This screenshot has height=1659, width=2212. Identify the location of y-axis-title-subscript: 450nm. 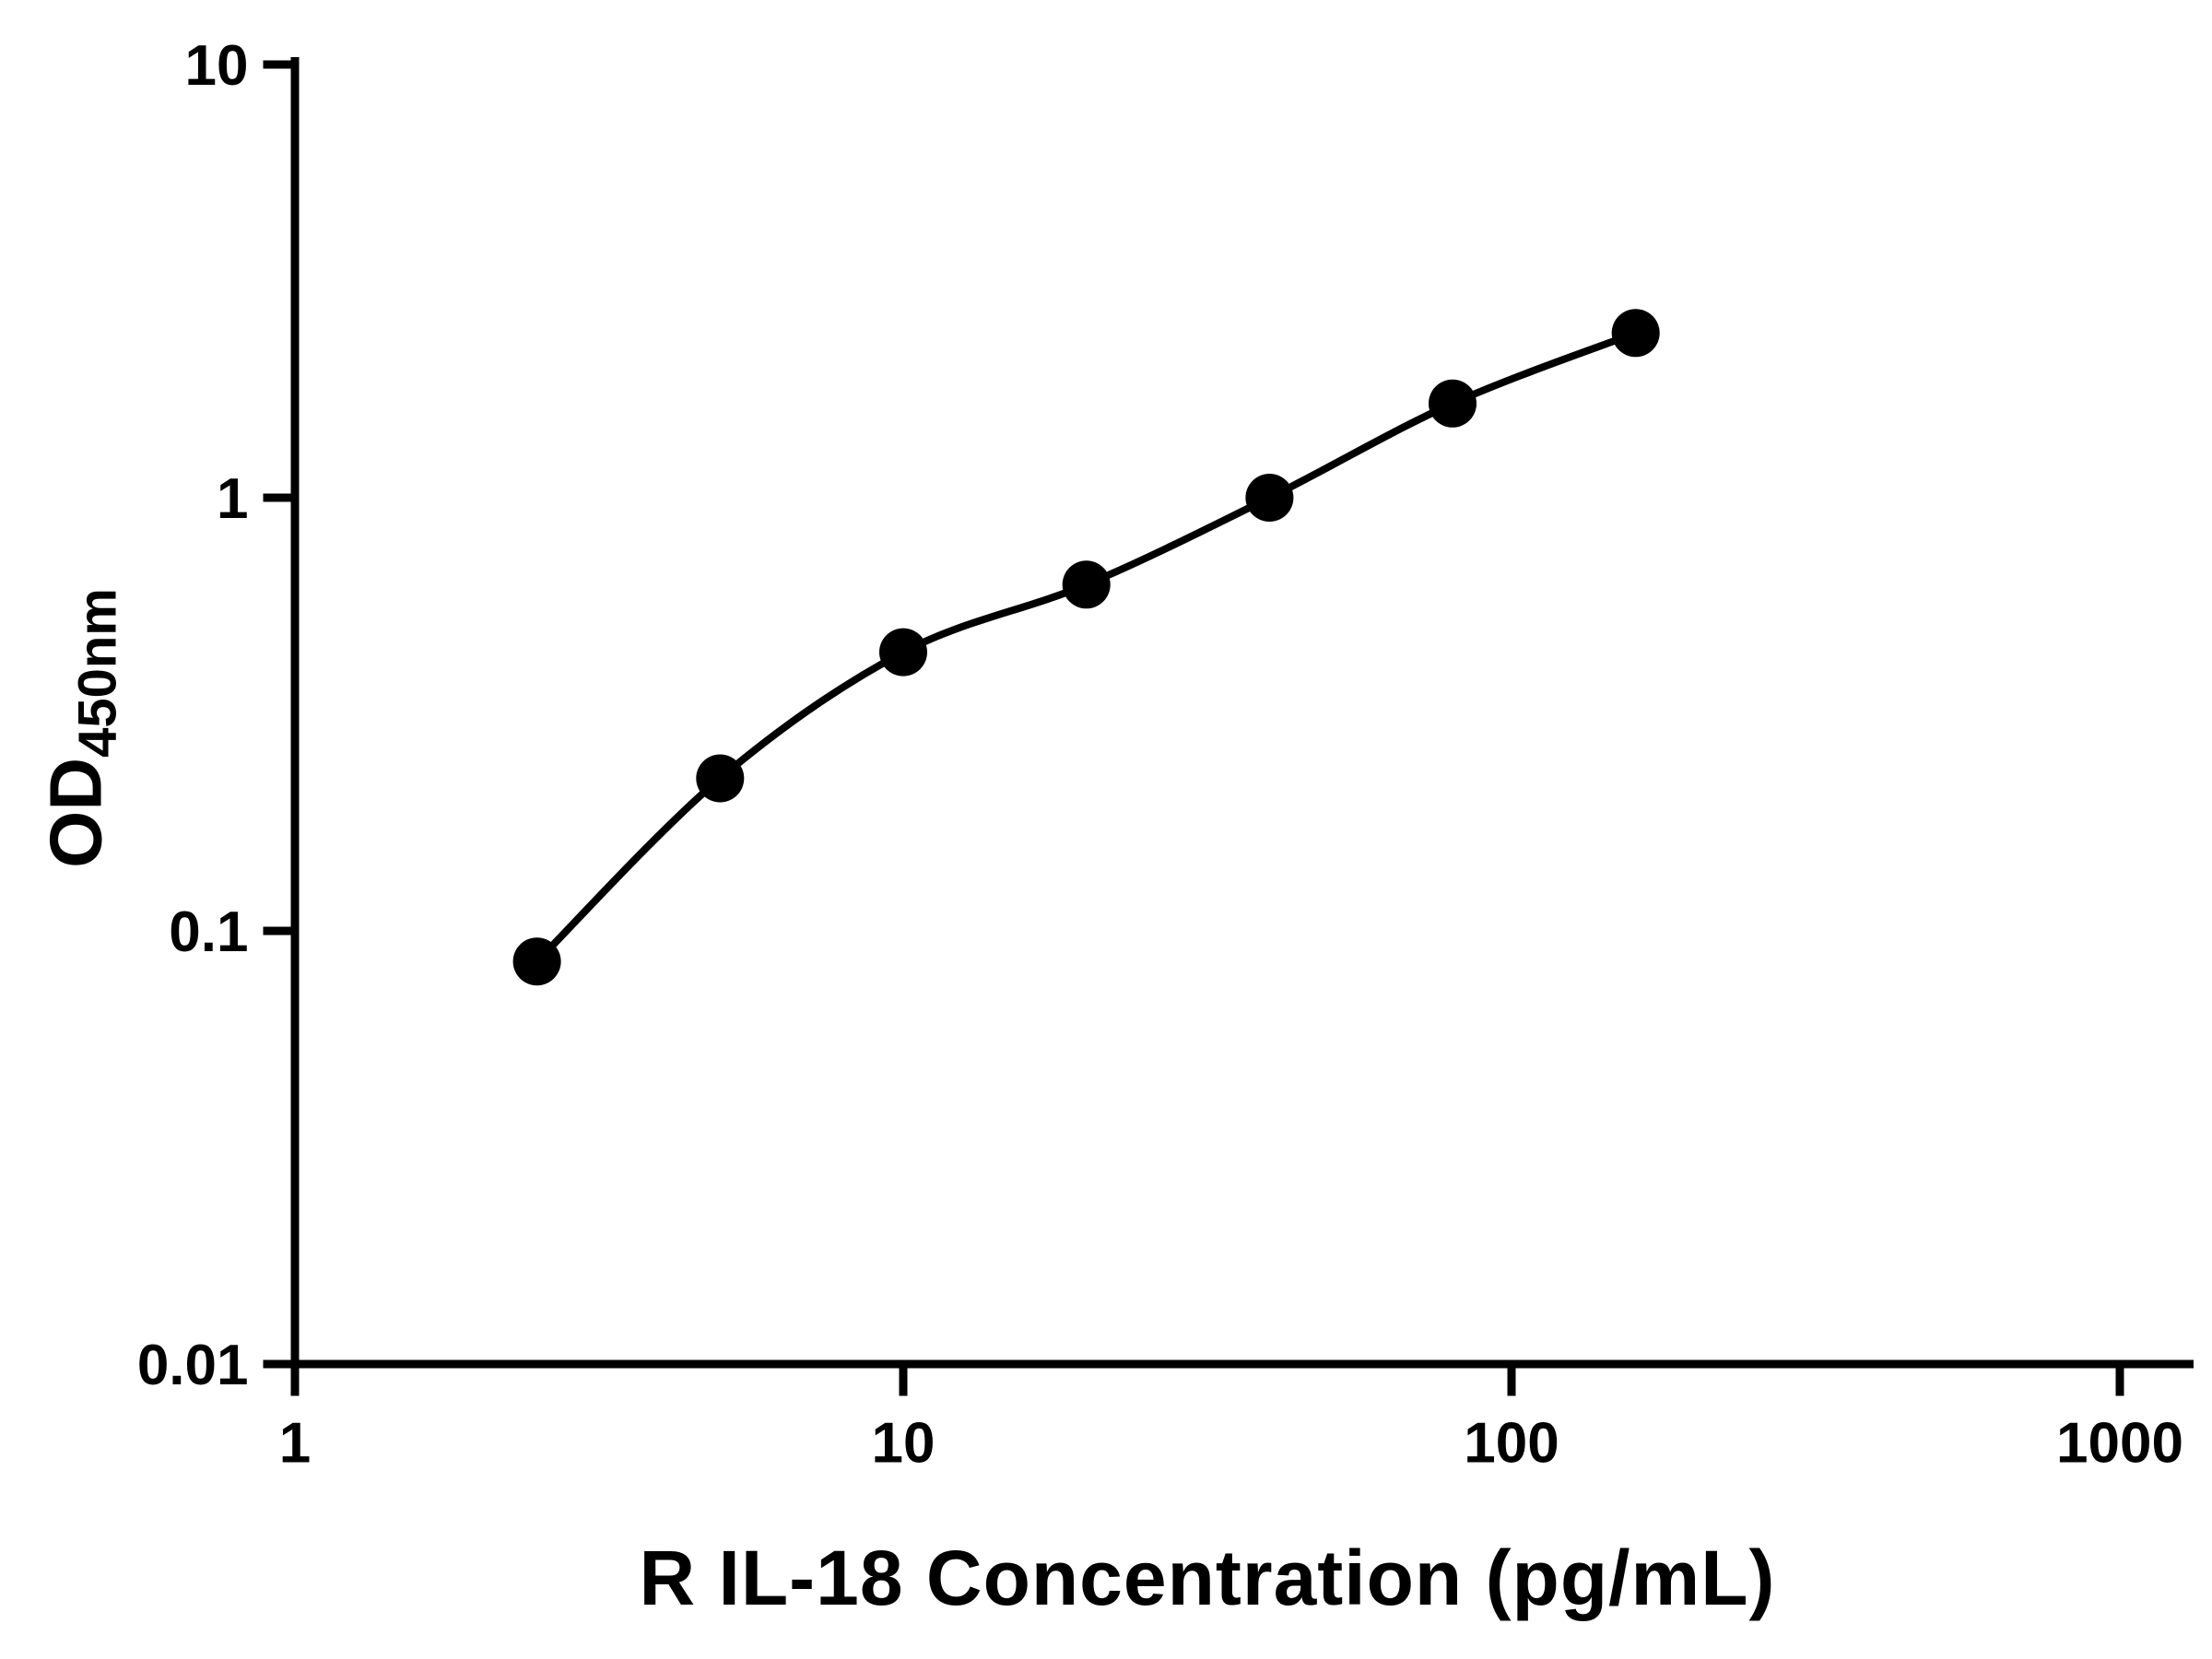
(97, 673).